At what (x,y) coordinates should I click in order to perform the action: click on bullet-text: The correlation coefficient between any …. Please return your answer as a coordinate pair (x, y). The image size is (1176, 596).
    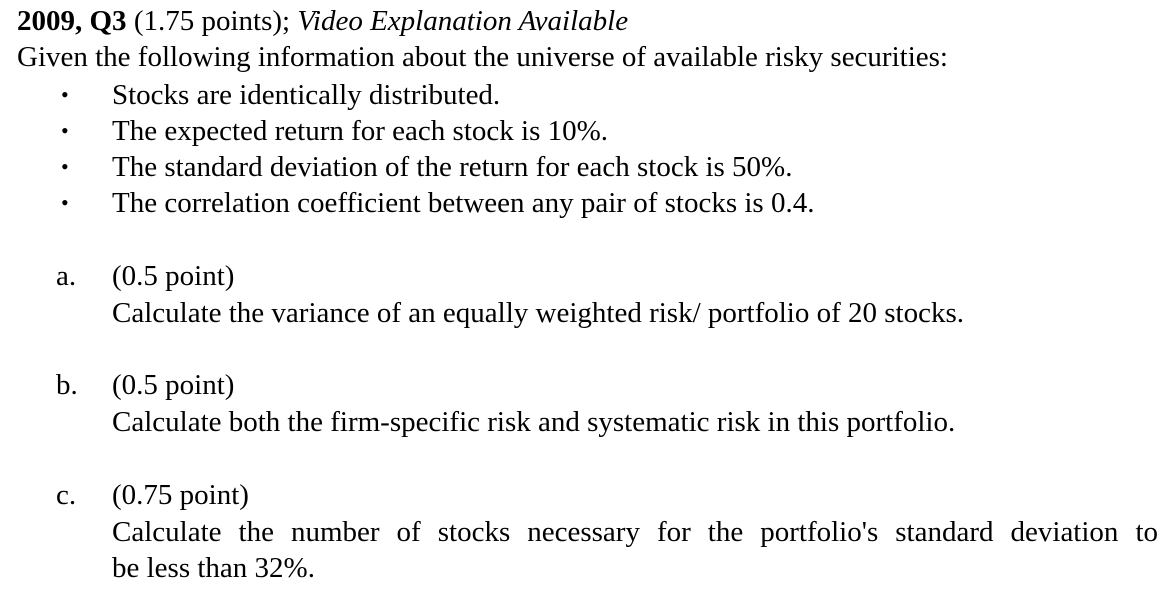
    Looking at the image, I should click on (463, 203).